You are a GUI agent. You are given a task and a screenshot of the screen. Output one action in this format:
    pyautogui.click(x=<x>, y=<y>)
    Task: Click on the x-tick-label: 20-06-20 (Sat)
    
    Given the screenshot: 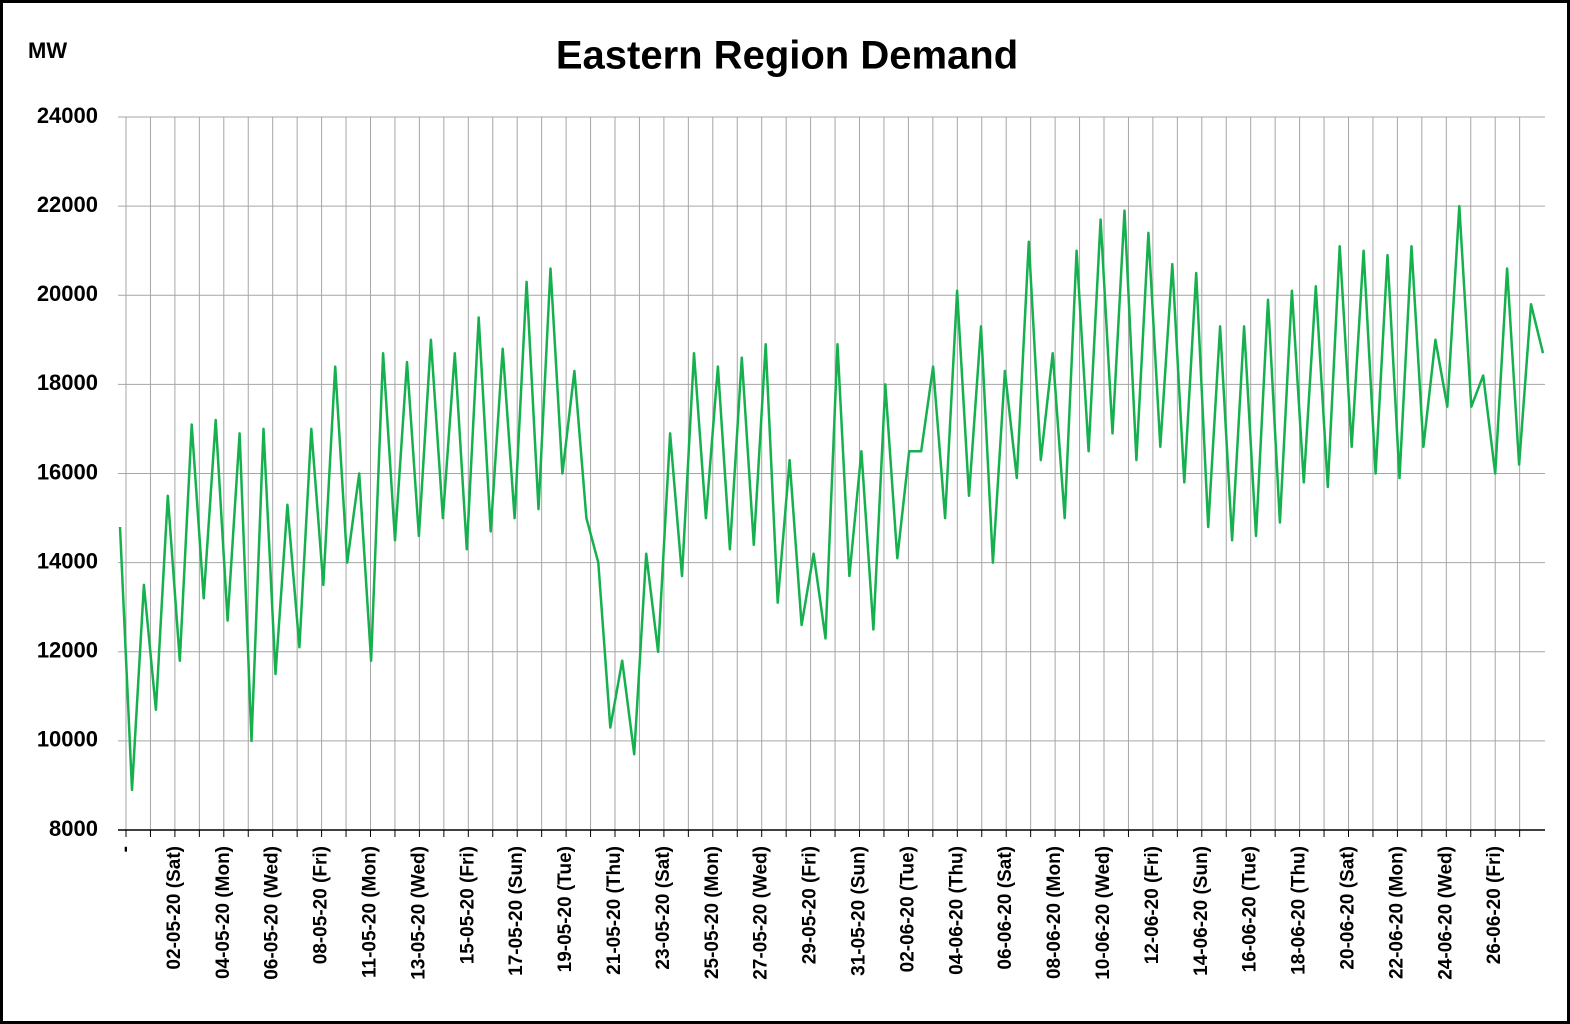 What is the action you would take?
    pyautogui.click(x=1348, y=908)
    